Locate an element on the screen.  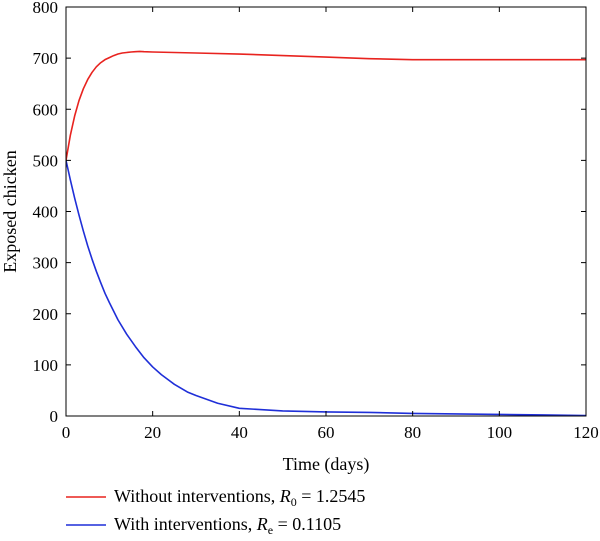
x-tick-label: 20 is located at coordinates (152, 432).